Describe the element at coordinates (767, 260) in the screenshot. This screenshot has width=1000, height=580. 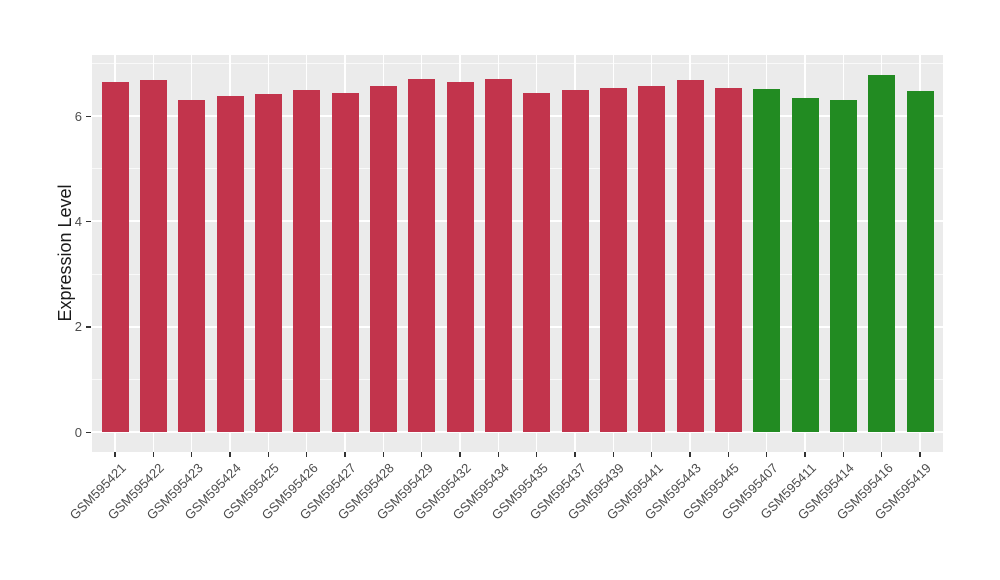
I see `bar-GSM595407` at that location.